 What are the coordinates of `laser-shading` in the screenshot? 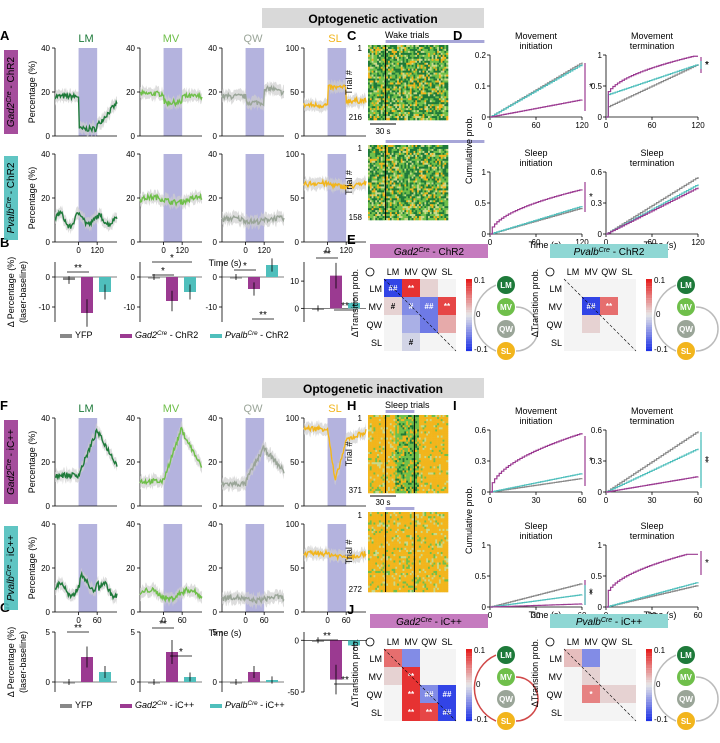 It's located at (255, 92).